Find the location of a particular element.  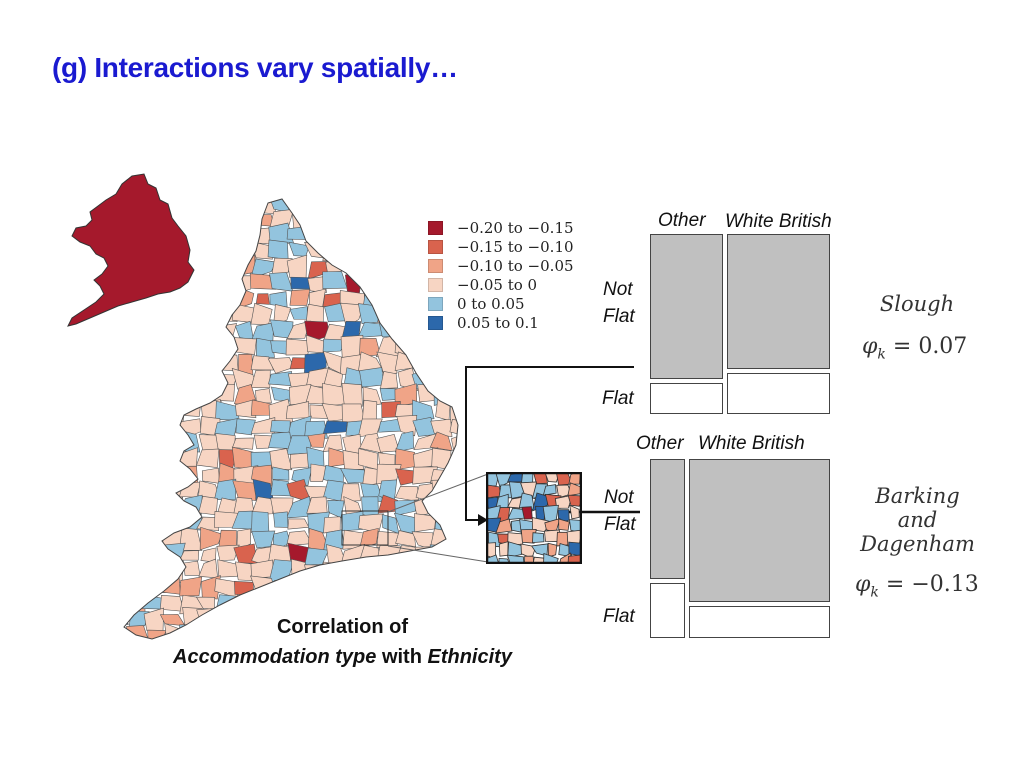

legend-item: 0 to 0.05 is located at coordinates (501, 303).